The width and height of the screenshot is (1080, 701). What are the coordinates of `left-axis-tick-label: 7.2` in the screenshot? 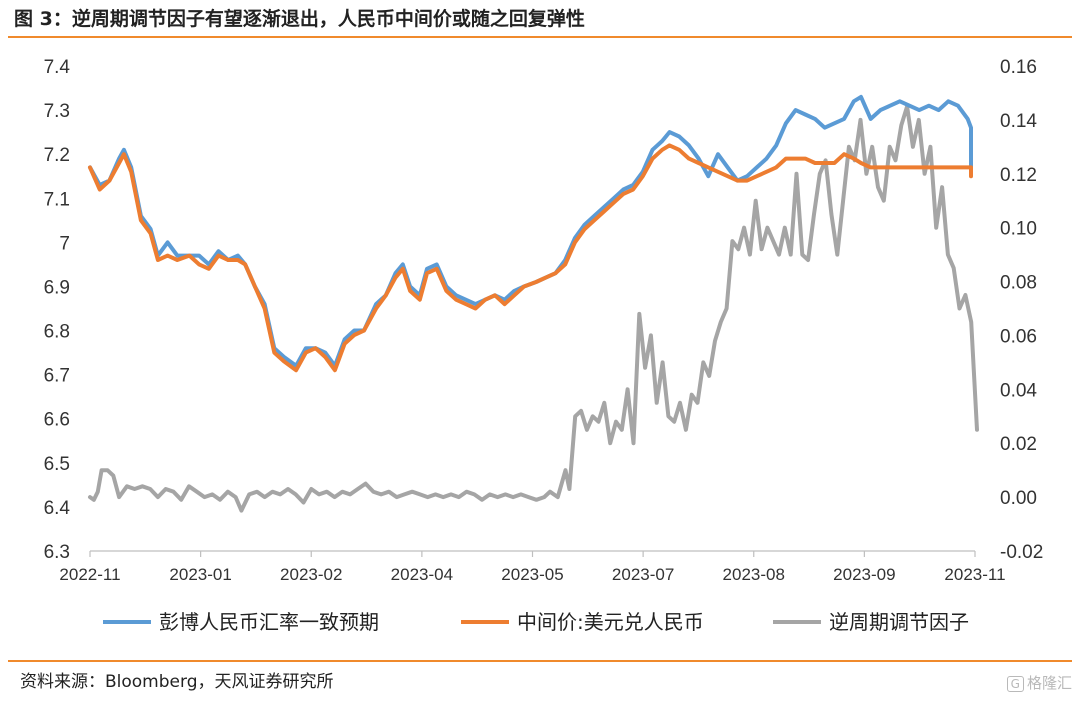 It's located at (57, 155).